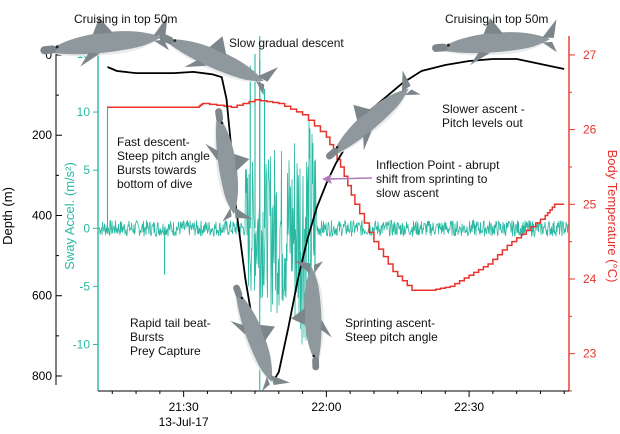 Image resolution: width=620 pixels, height=434 pixels. I want to click on accel-axis-title: Sway Accel. (m/s²), so click(69, 216).